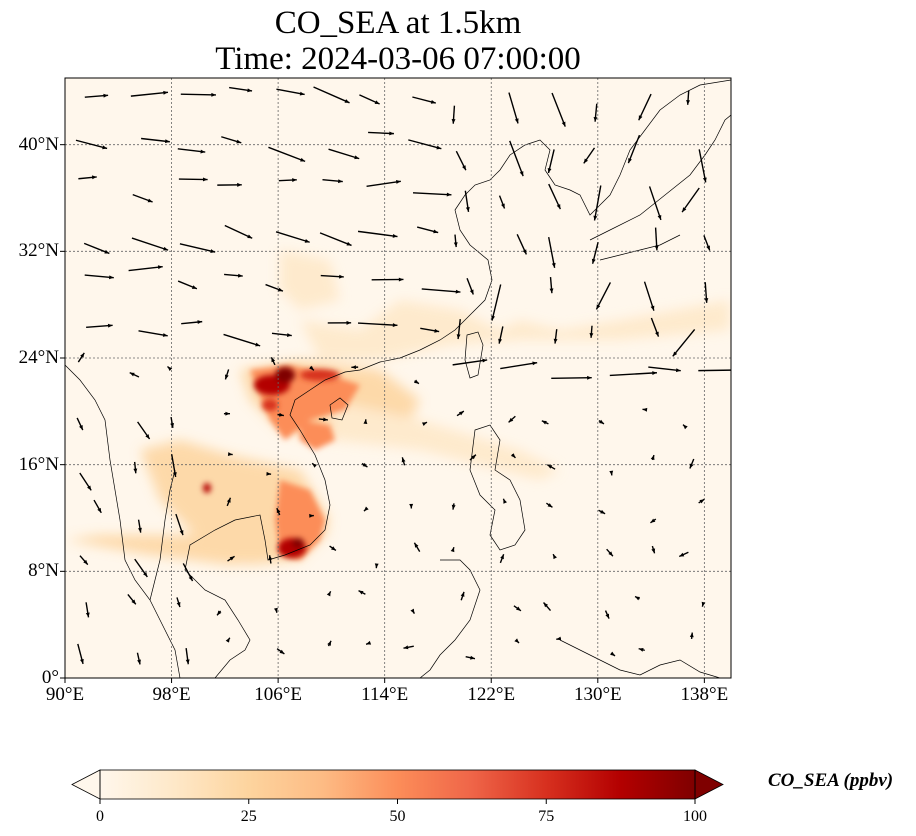 The height and width of the screenshot is (836, 916). What do you see at coordinates (278, 694) in the screenshot?
I see `lon-tick-label: 106°E` at bounding box center [278, 694].